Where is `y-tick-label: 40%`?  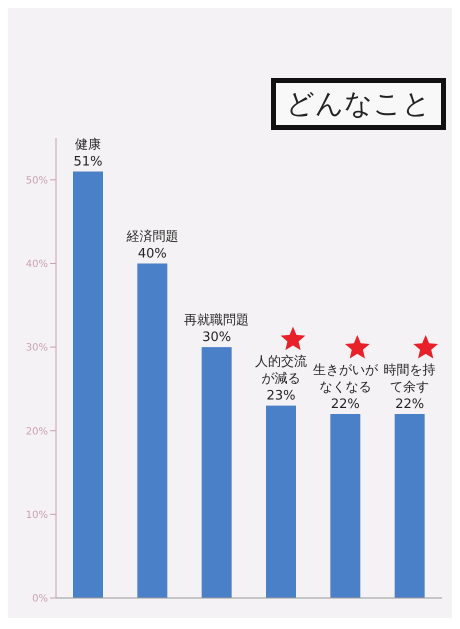 y-tick-label: 40% is located at coordinates (37, 264).